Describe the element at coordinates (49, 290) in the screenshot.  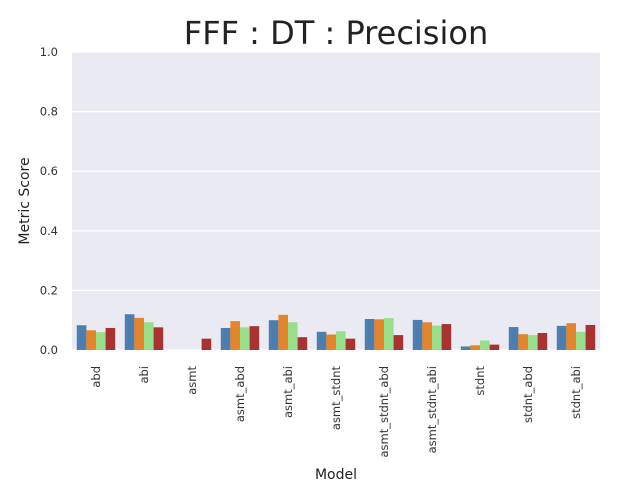
I see `y-tick-label: 0.2` at that location.